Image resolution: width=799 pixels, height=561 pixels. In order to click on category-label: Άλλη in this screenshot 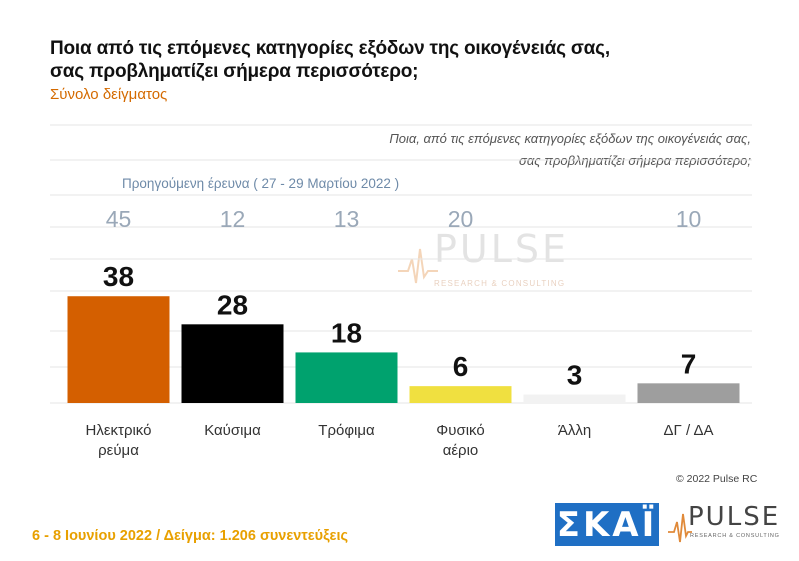, I will do `click(574, 430)`.